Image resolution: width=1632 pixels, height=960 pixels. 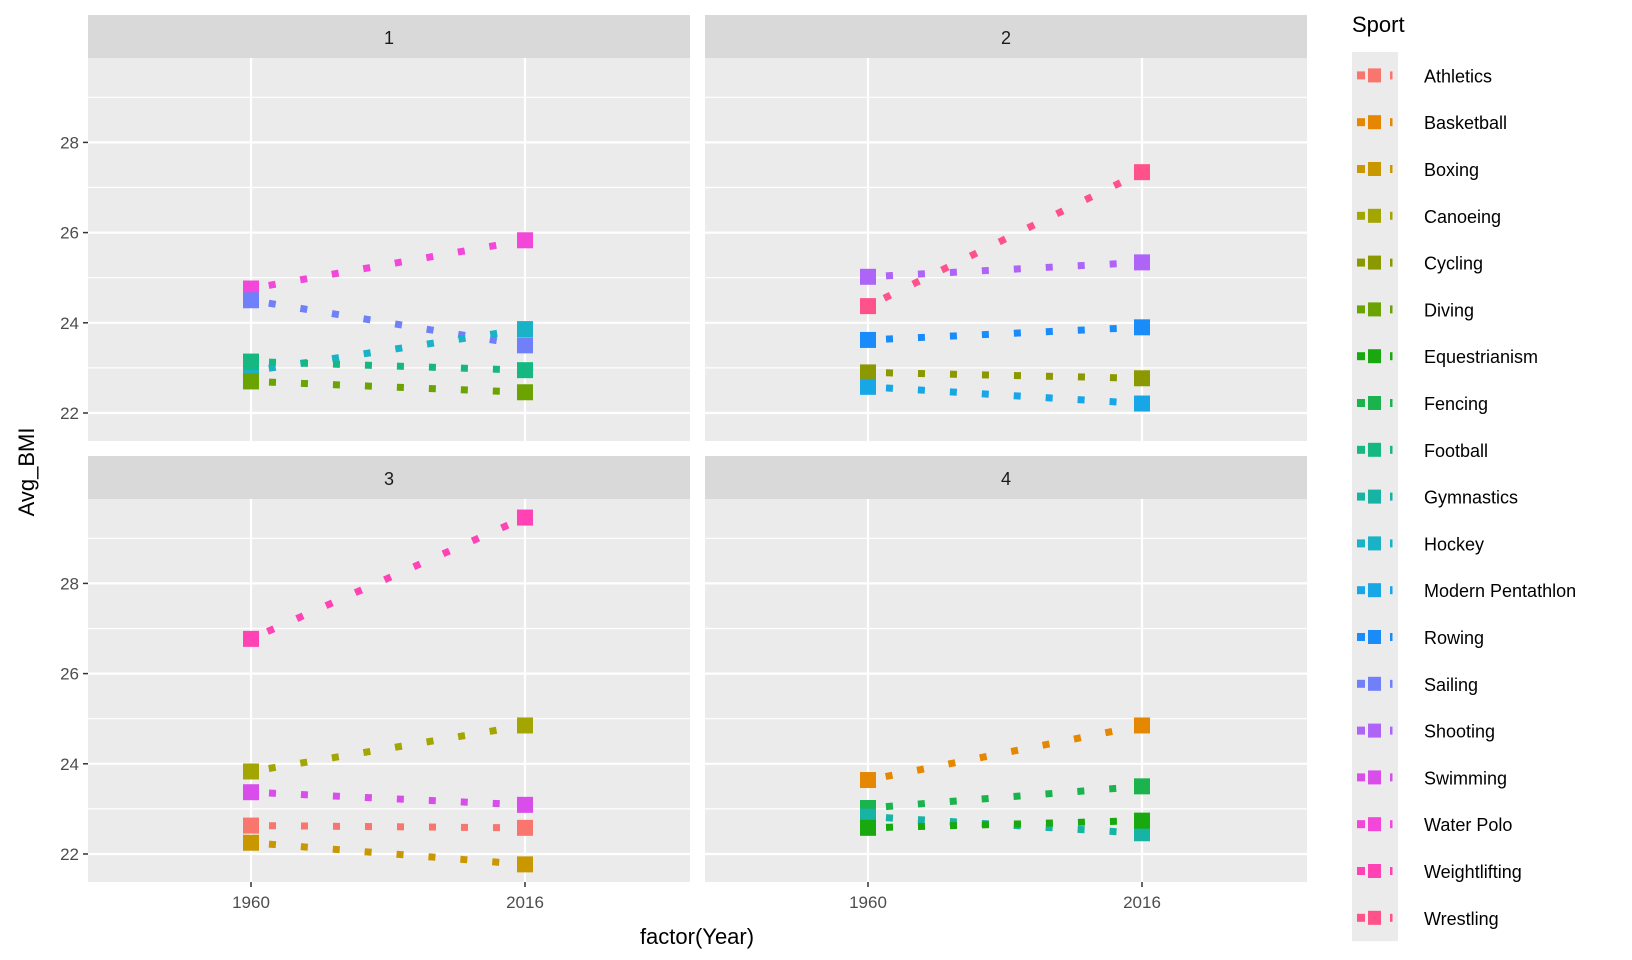 I want to click on legend-item: Equestrianism, so click(x=1447, y=357).